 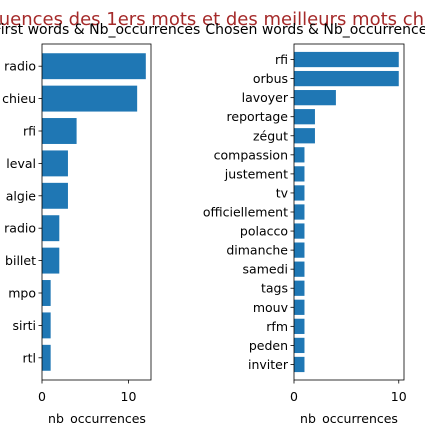 I want to click on left-category-label: algie, so click(x=21, y=195).